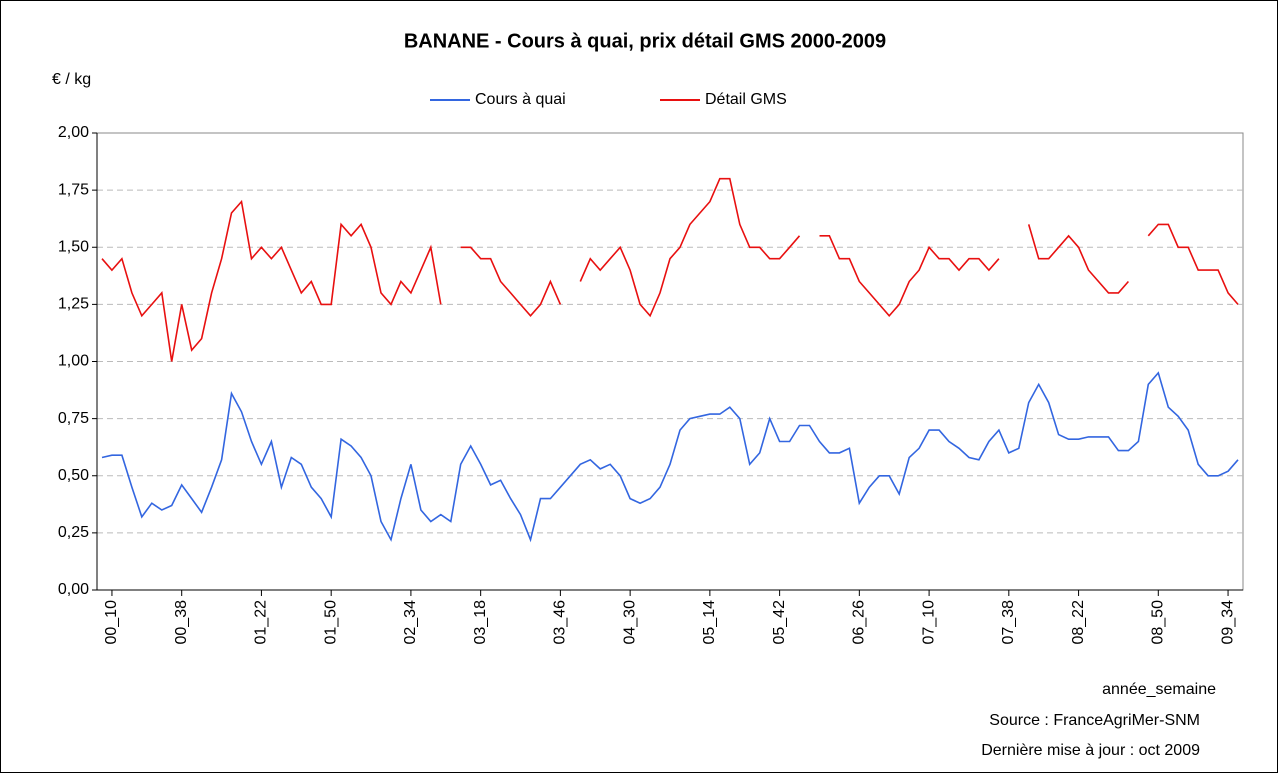 The image size is (1278, 778). Describe the element at coordinates (1078, 622) in the screenshot. I see `x-tick-label: 08_22` at that location.